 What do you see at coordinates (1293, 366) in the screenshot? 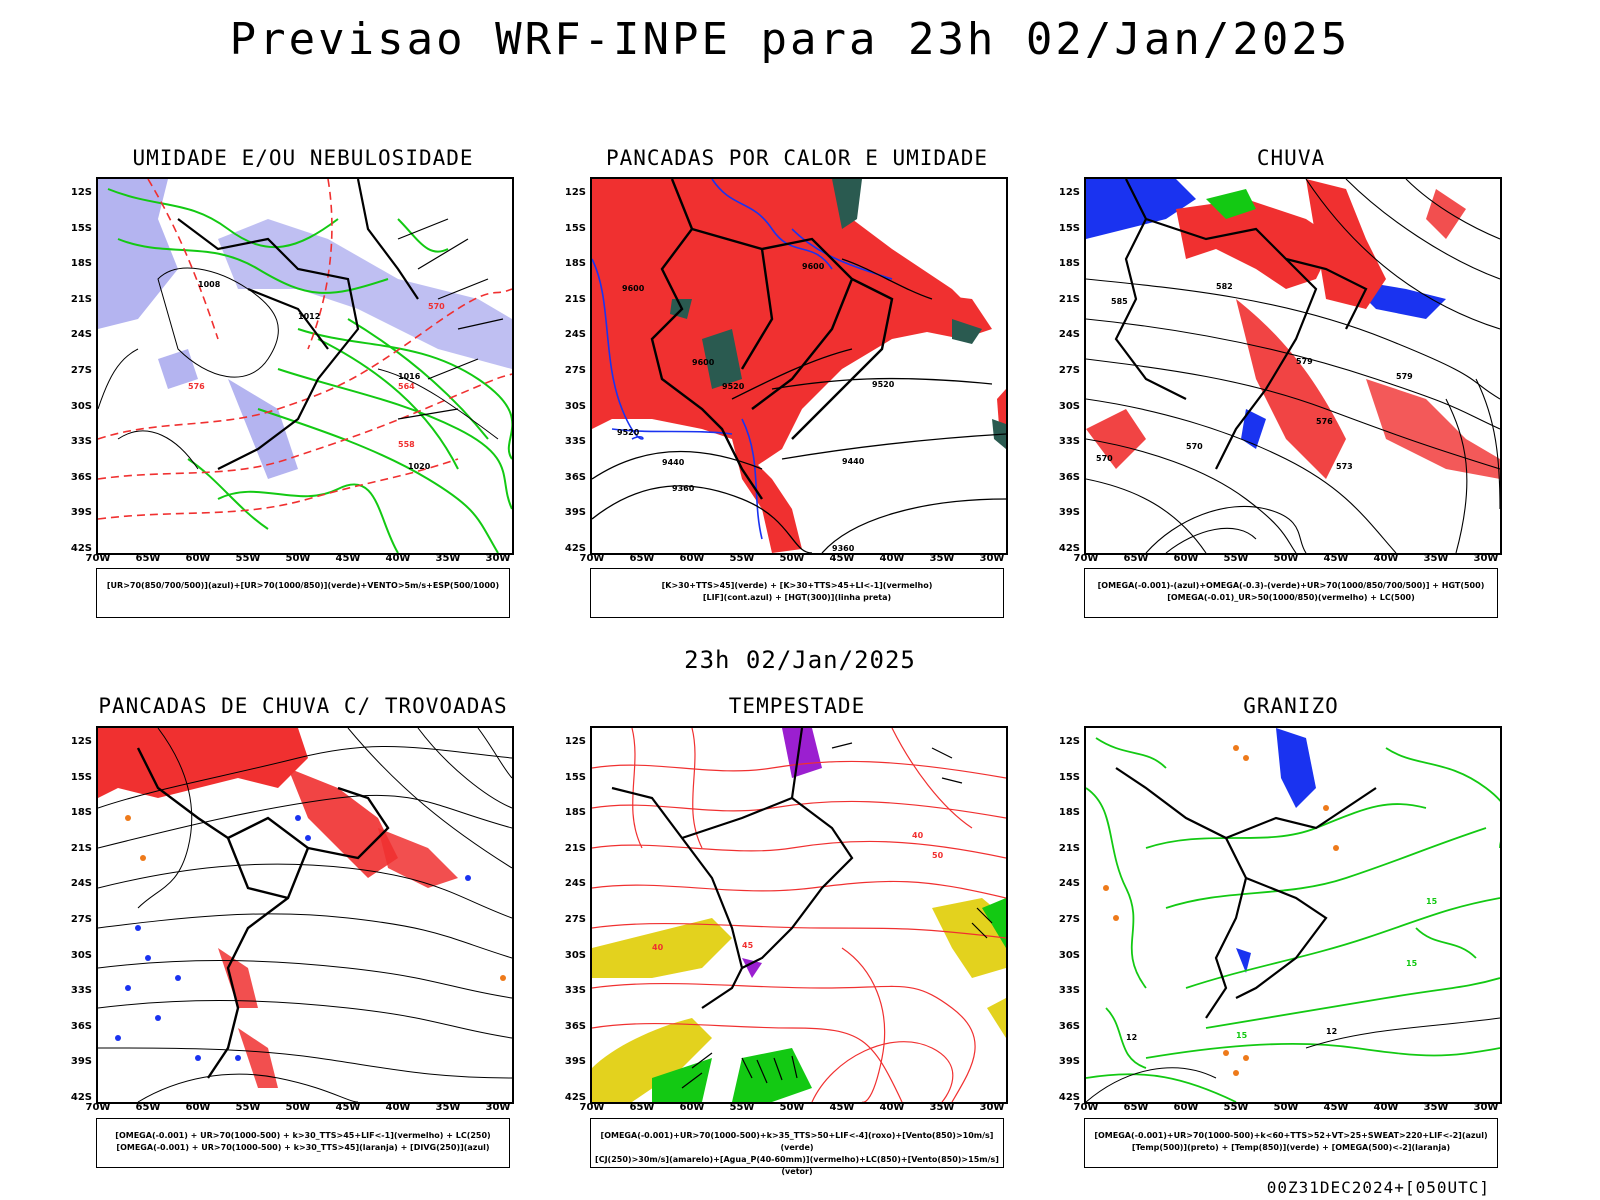
I see `map-chuva: 585 582 579 579 576 573 570 570` at bounding box center [1293, 366].